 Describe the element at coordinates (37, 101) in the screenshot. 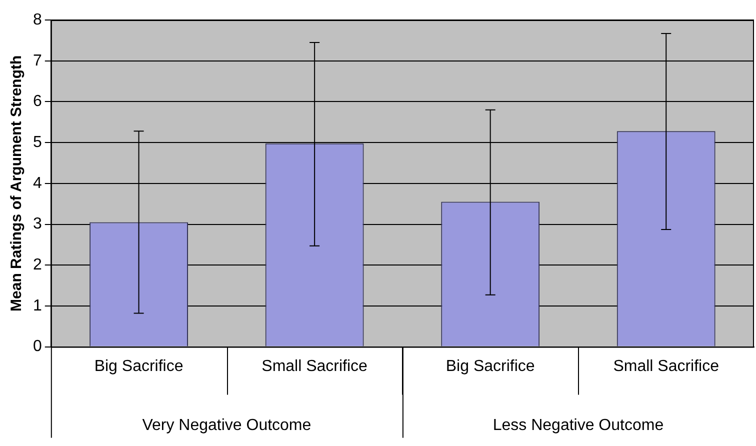

I see `y-tick-label: 6` at that location.